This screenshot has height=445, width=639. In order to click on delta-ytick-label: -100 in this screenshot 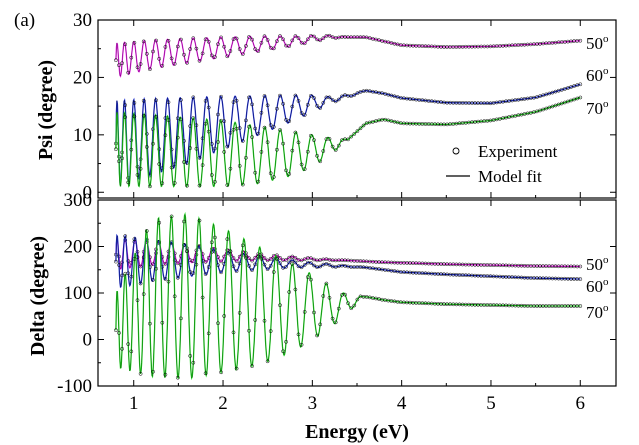, I will do `click(74, 386)`.